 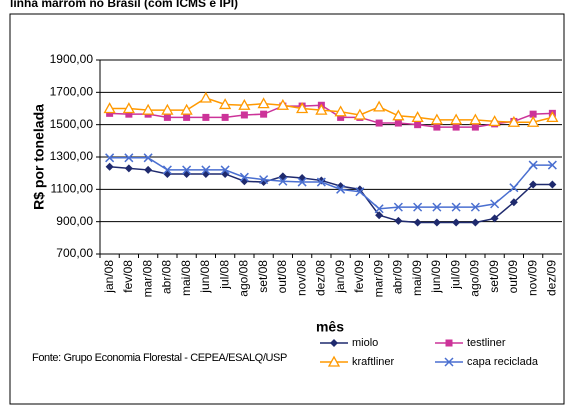 I want to click on x-tick-label: jan/09, so click(x=340, y=277).